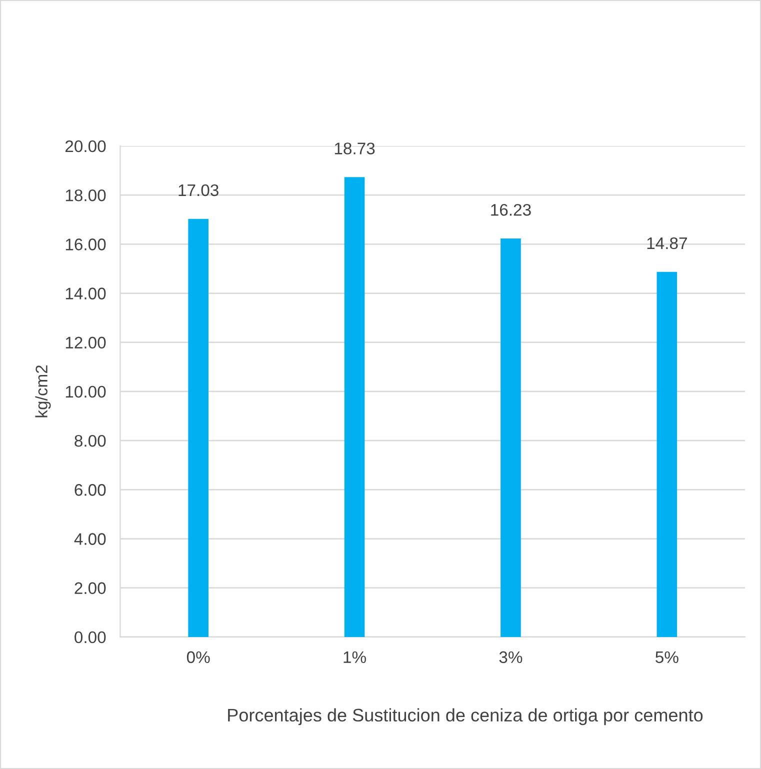  Describe the element at coordinates (667, 243) in the screenshot. I see `data-label: 14.87` at that location.